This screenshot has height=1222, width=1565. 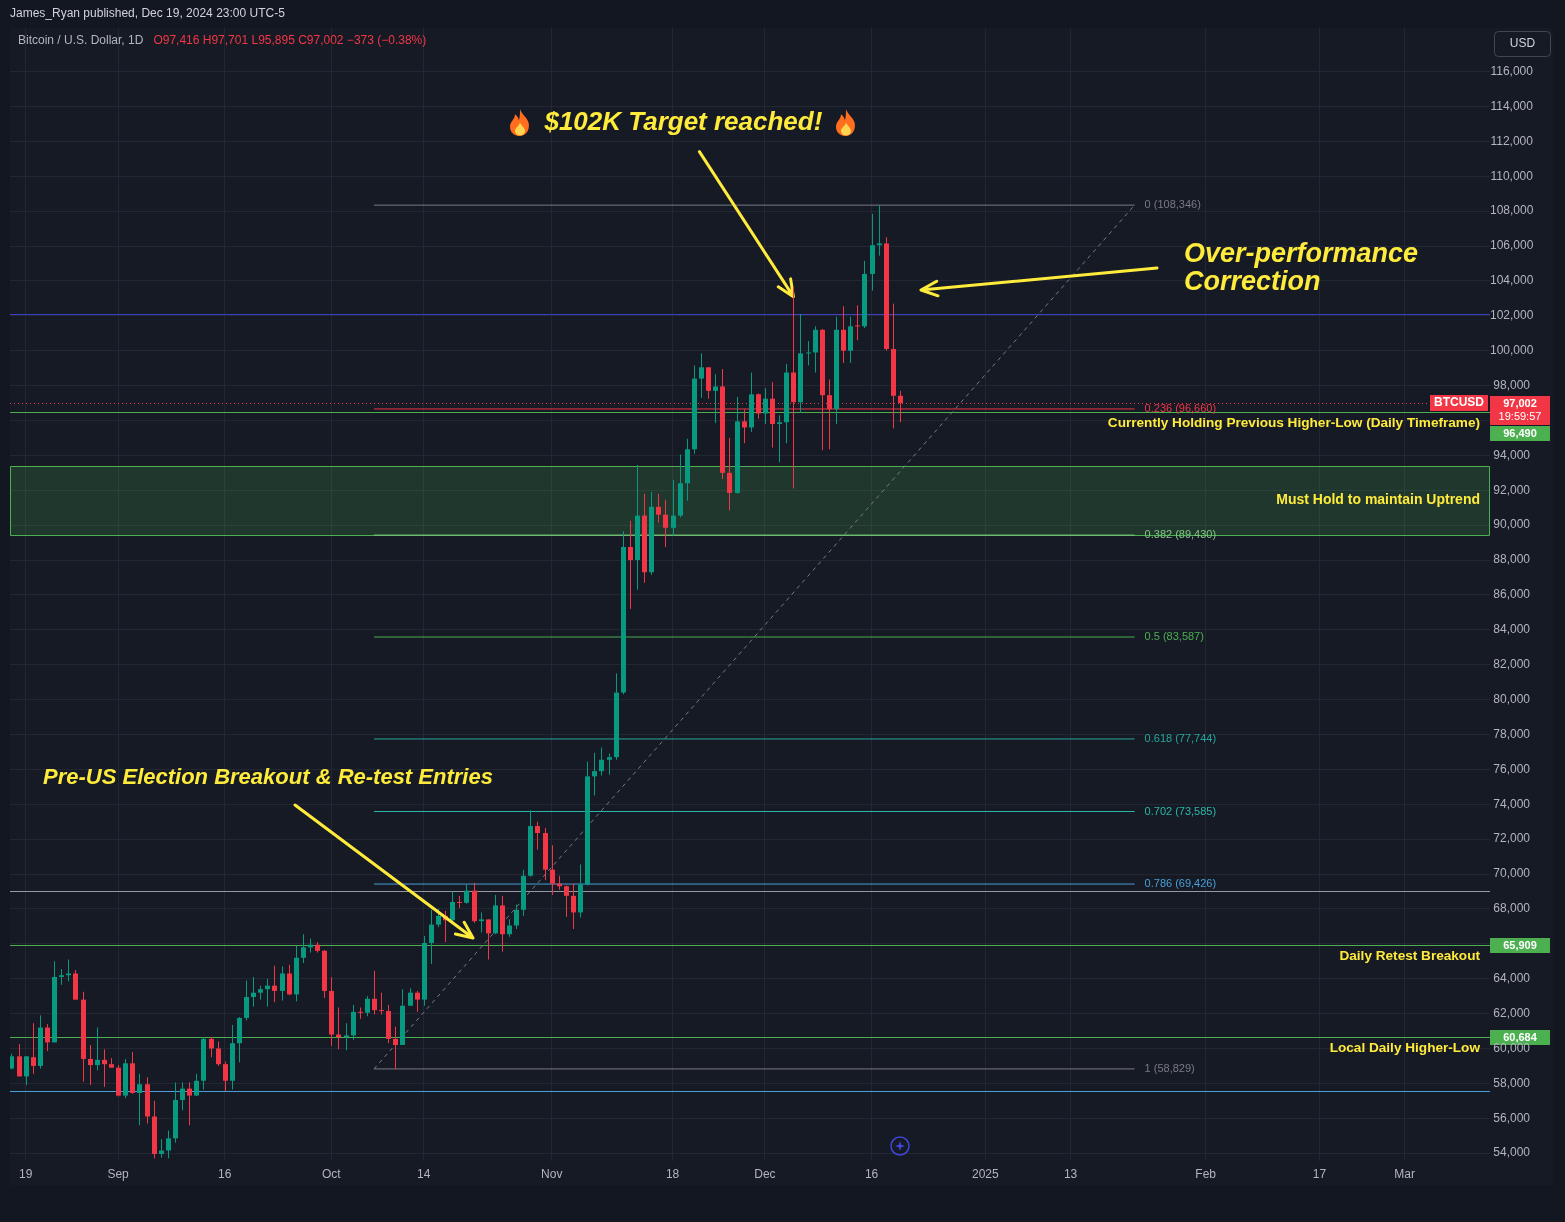 I want to click on y-tick-label: 112,000, so click(x=1512, y=140).